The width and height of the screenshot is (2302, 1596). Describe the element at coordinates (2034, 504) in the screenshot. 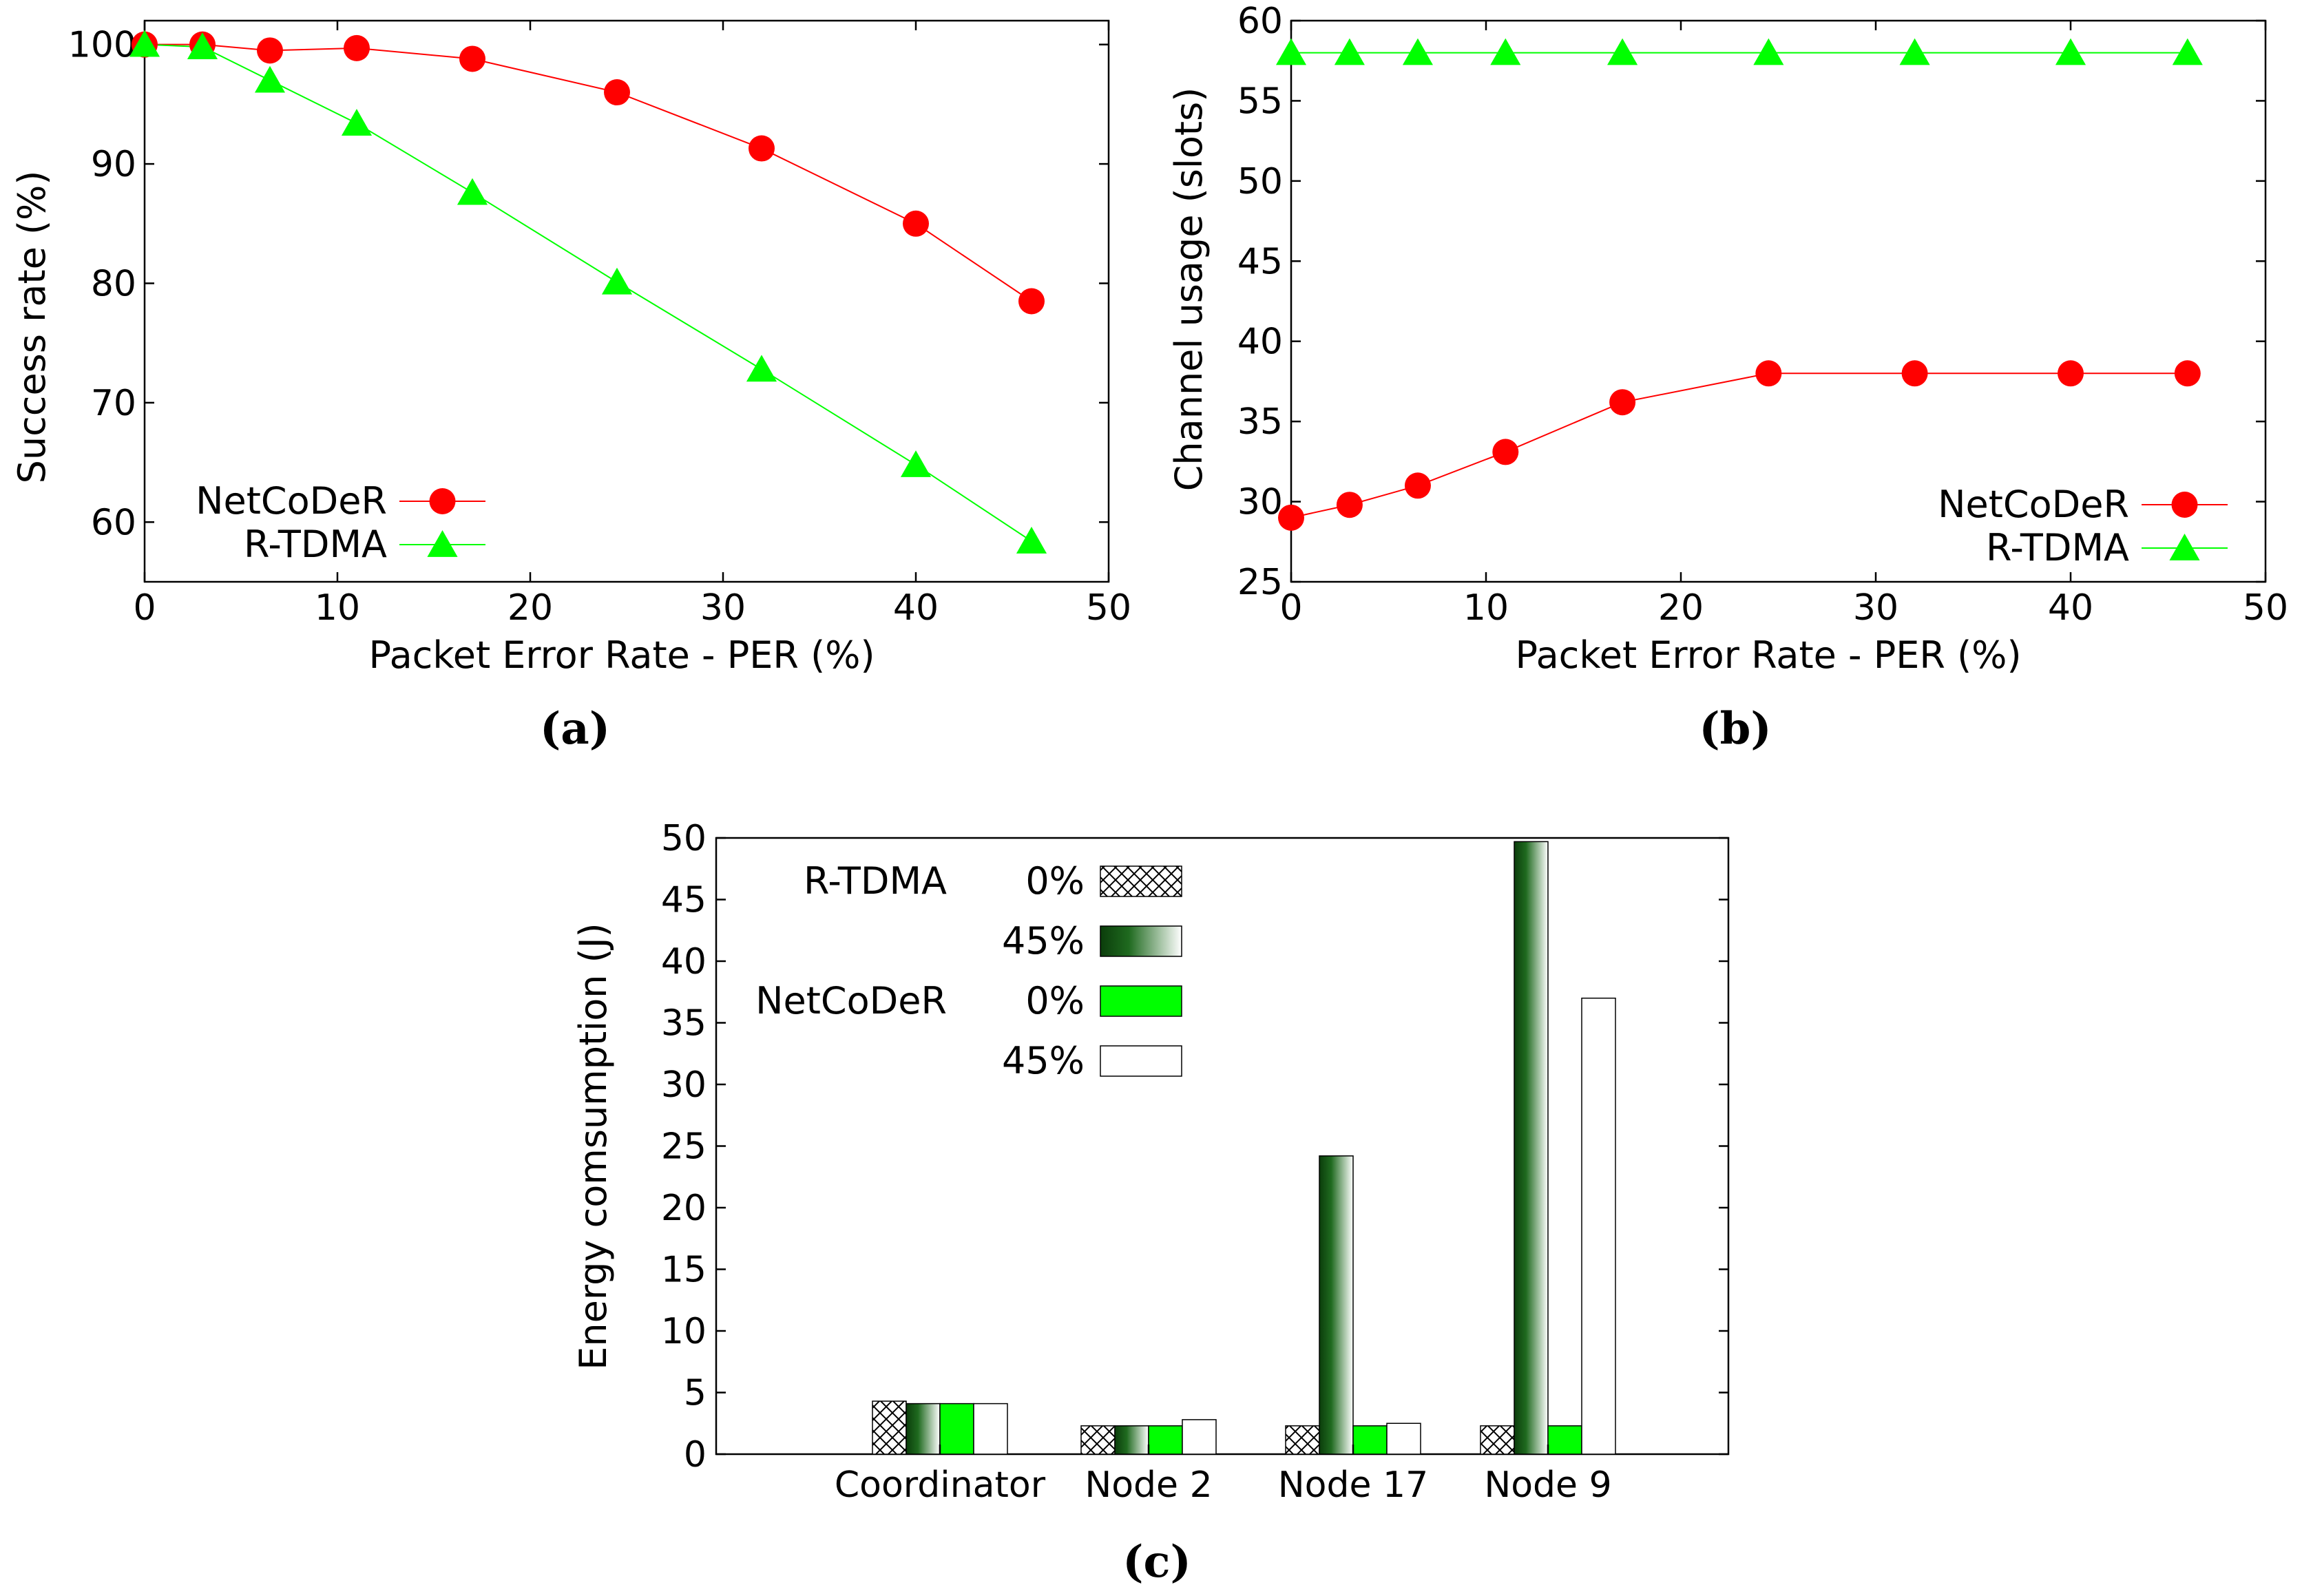

I see `chart-b-legend-label: NetCoDeR` at that location.